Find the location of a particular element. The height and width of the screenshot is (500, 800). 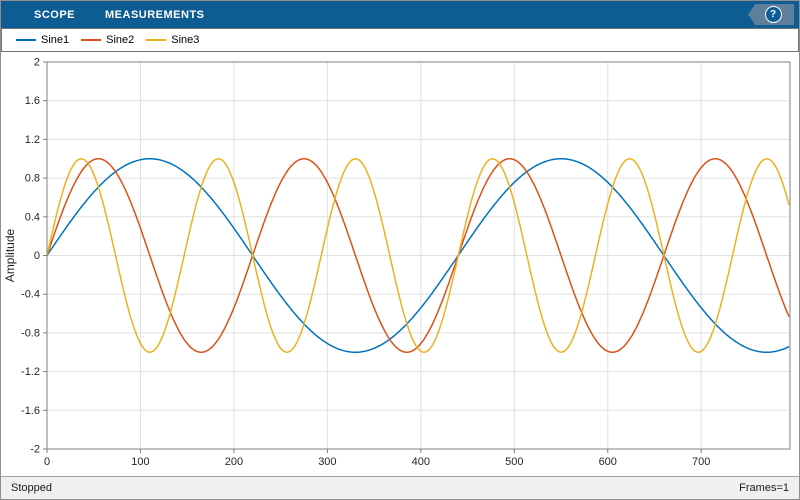

y-axis-label: Amplitude is located at coordinates (10, 256).